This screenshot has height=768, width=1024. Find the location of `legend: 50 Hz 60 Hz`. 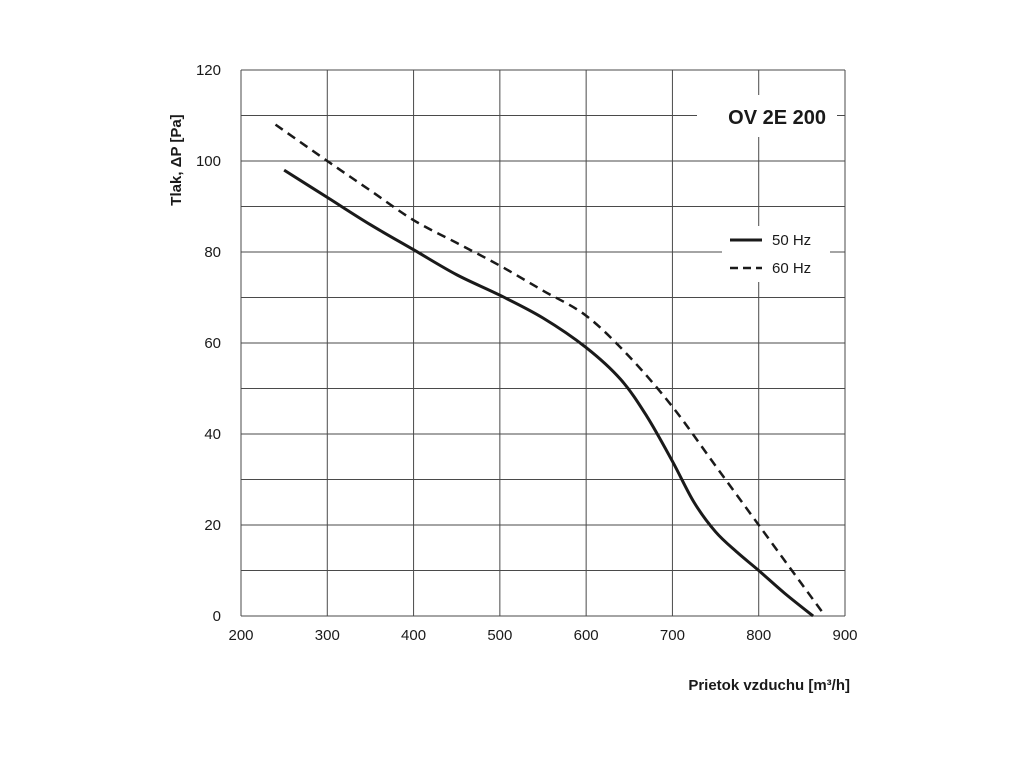

legend: 50 Hz 60 Hz is located at coordinates (776, 254).